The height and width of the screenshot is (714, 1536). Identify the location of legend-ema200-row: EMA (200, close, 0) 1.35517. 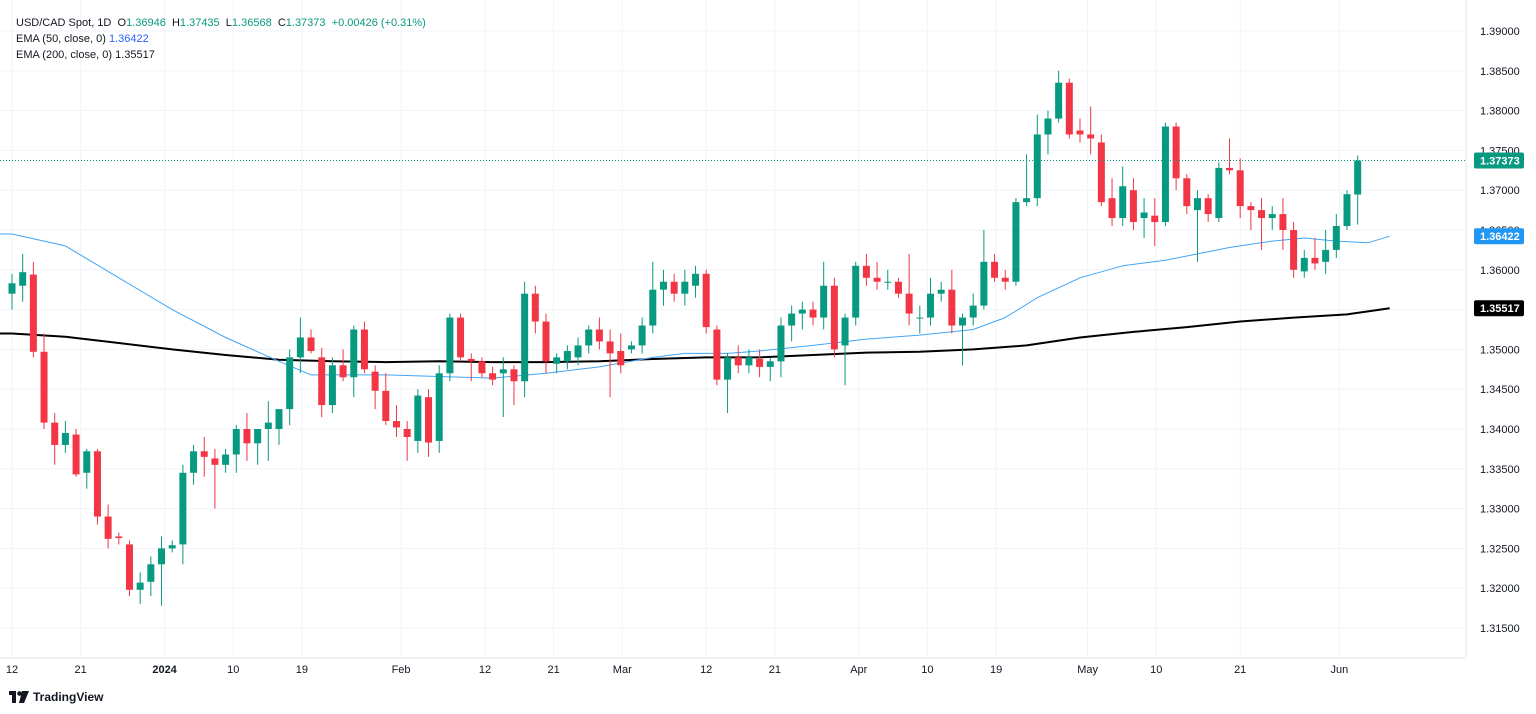
(221, 55).